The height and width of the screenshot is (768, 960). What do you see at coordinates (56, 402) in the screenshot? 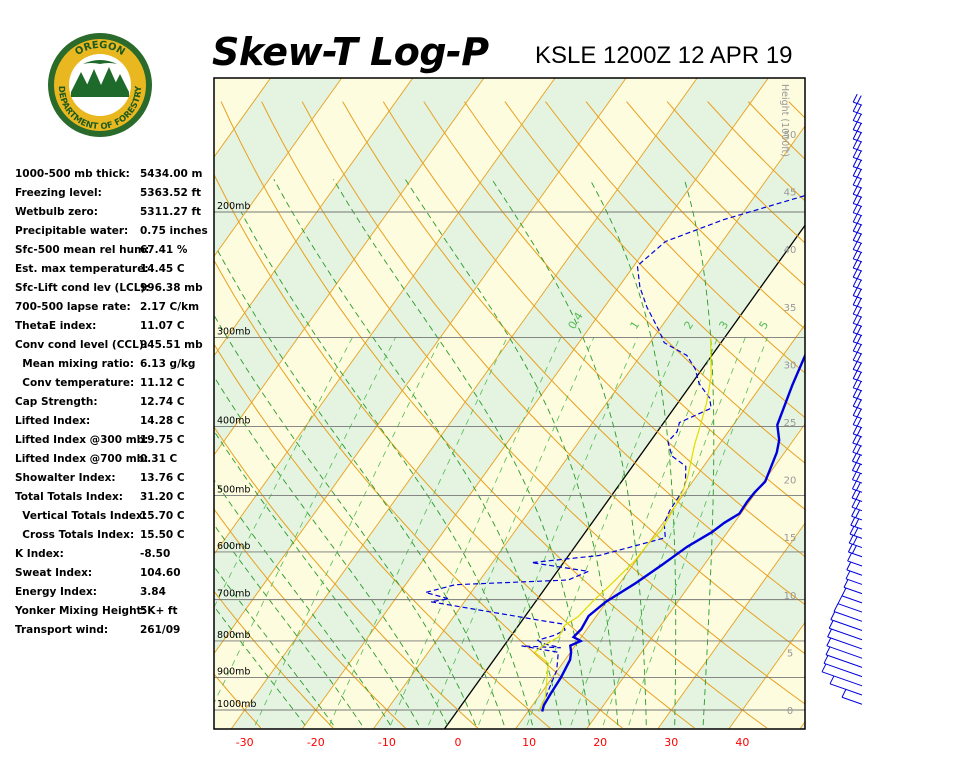
I see `index-label: Cap Strength:` at bounding box center [56, 402].